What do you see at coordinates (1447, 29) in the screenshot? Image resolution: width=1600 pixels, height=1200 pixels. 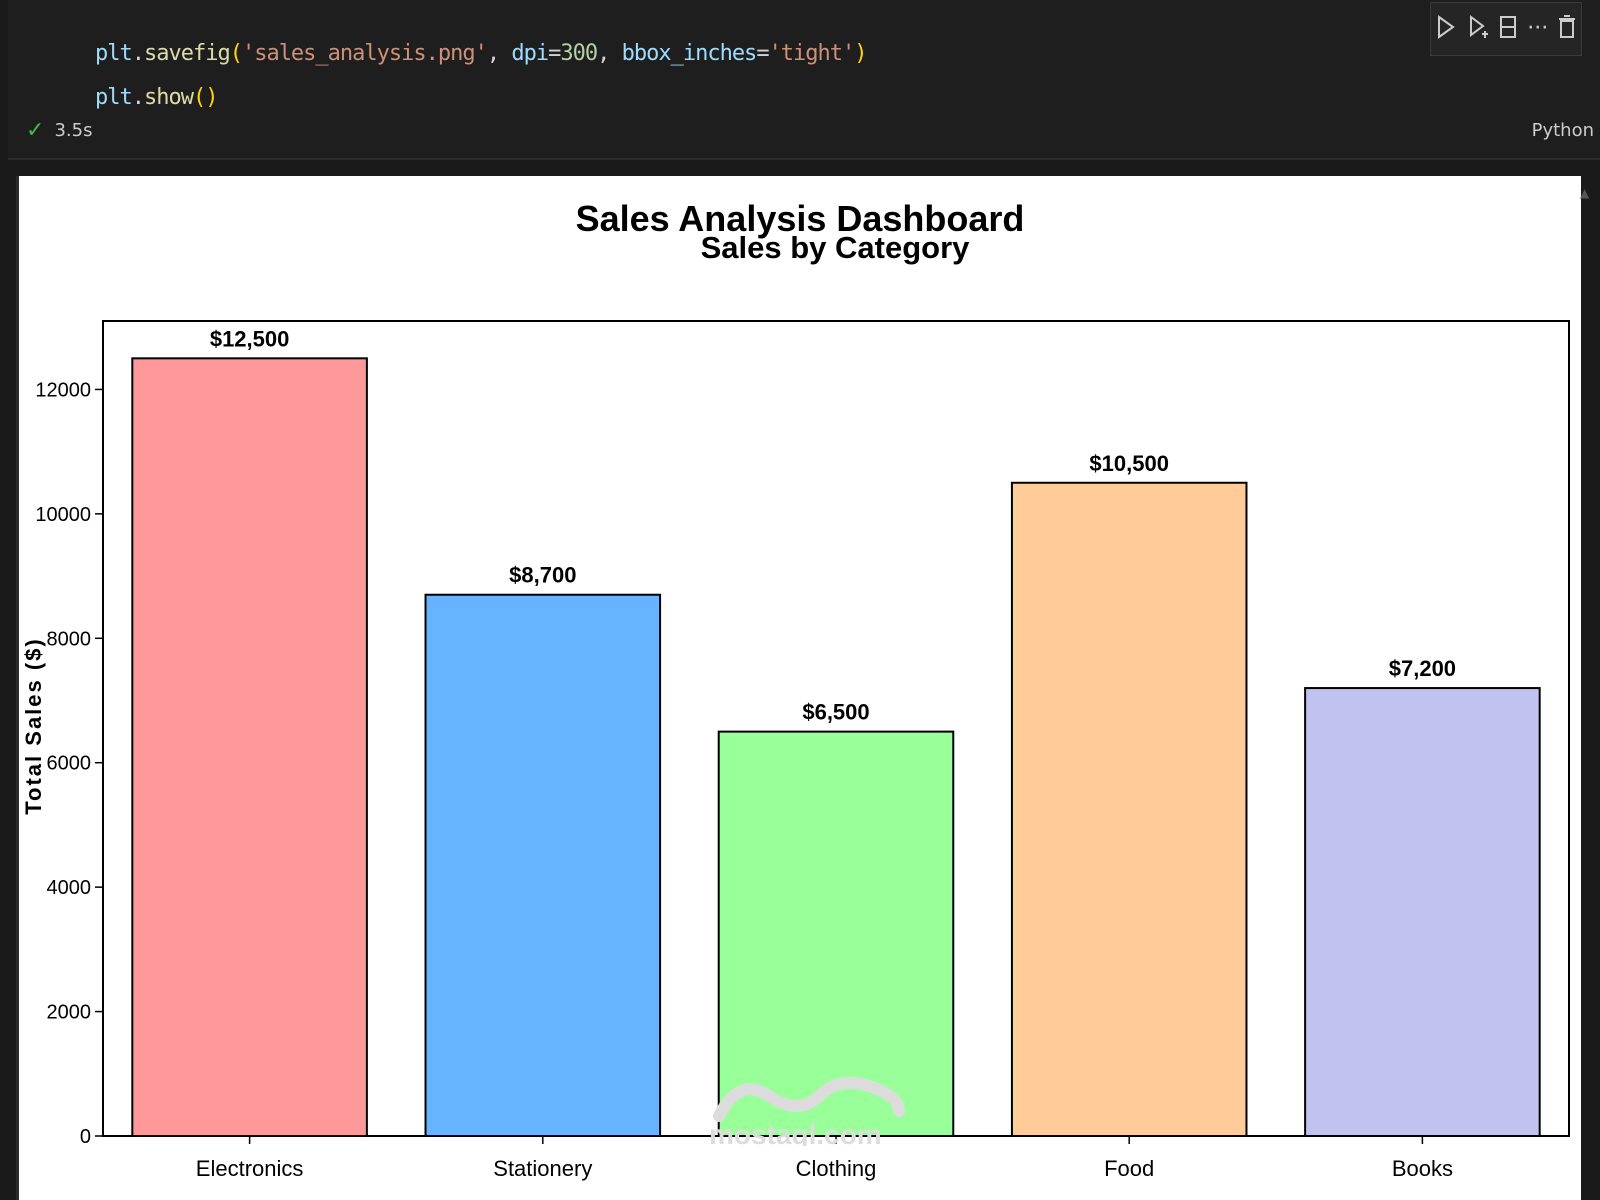 I see `run-above-icon` at bounding box center [1447, 29].